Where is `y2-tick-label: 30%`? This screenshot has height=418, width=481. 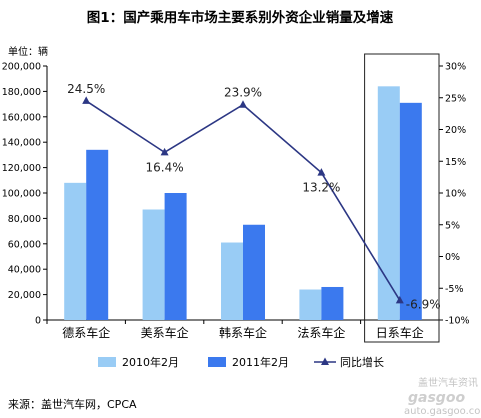 y2-tick-label: 30% is located at coordinates (455, 67).